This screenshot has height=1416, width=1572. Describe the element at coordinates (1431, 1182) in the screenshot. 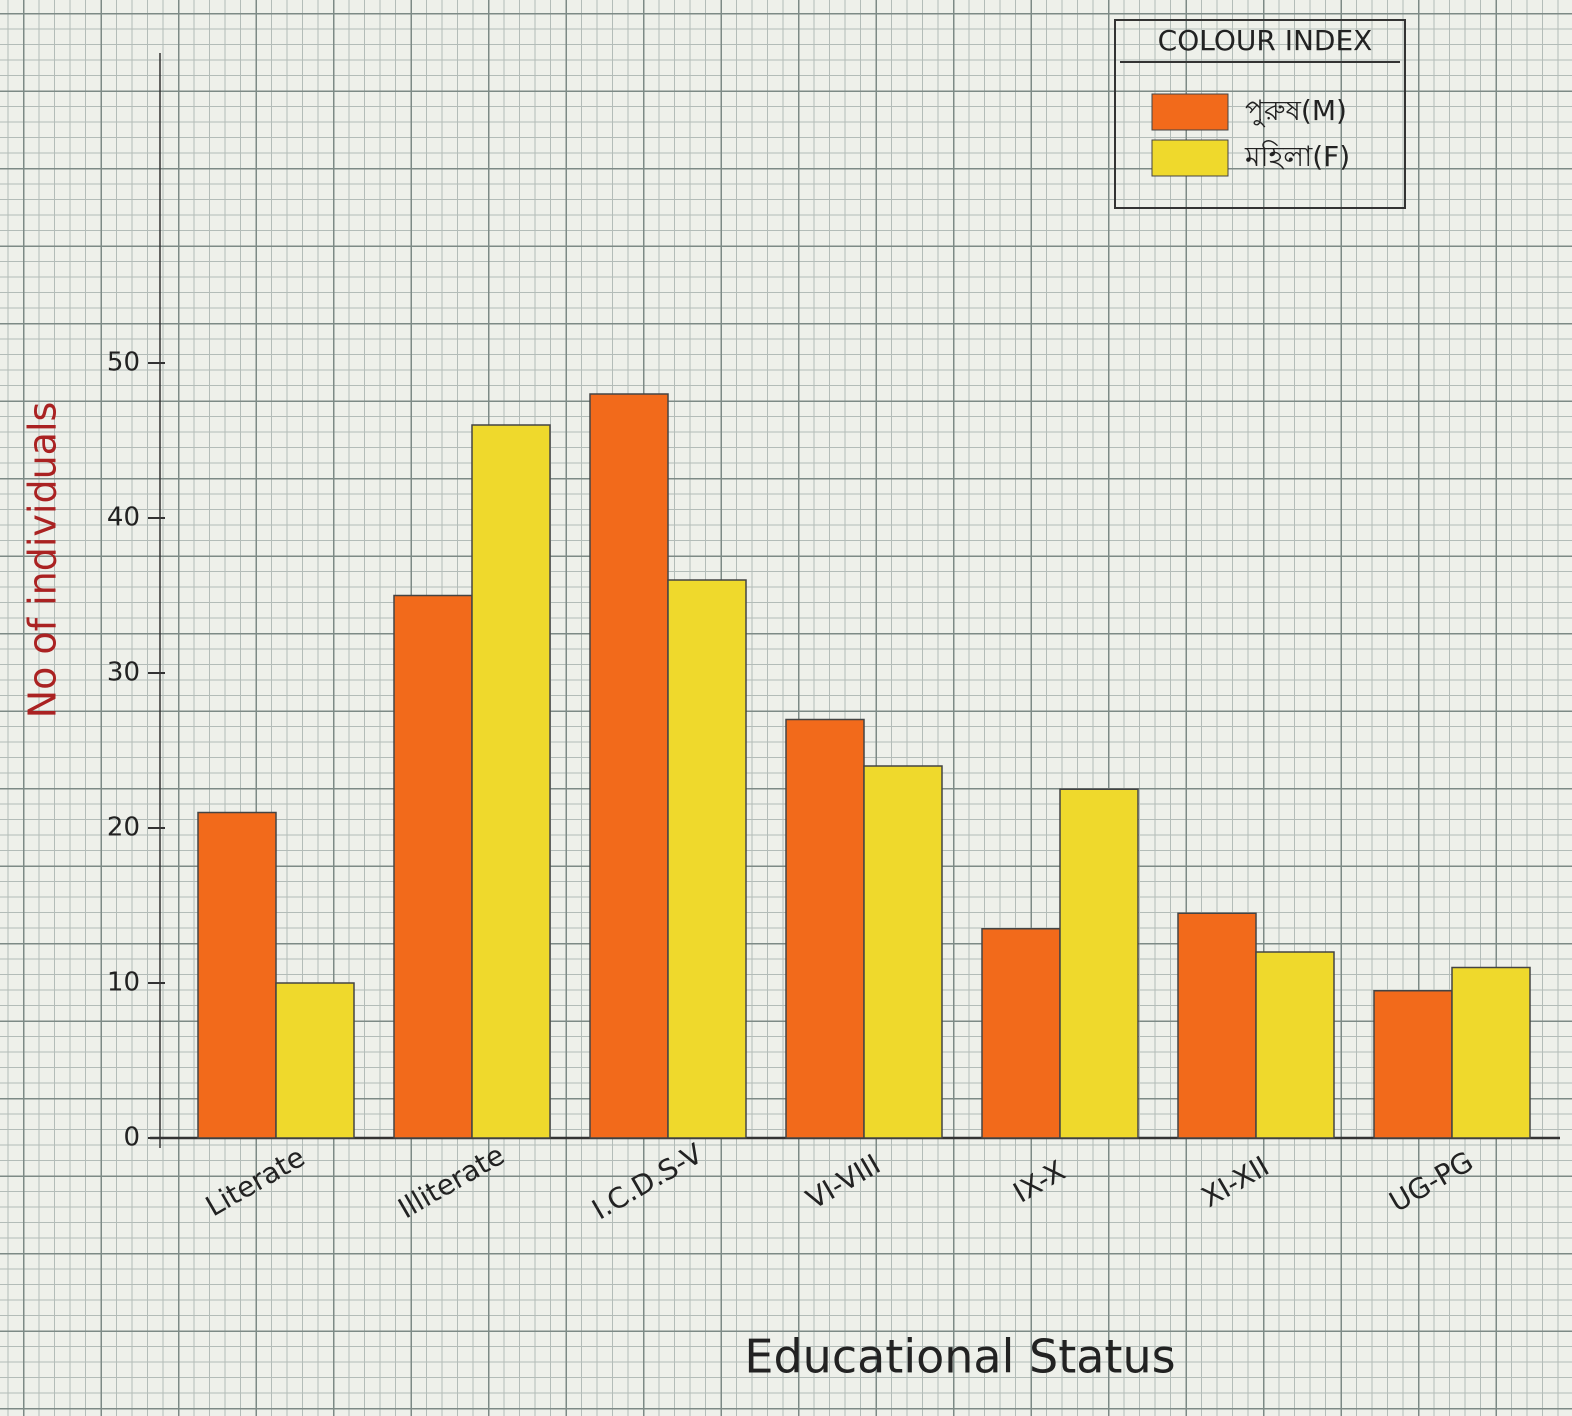

I see `x-tick-label: UG-PG` at that location.